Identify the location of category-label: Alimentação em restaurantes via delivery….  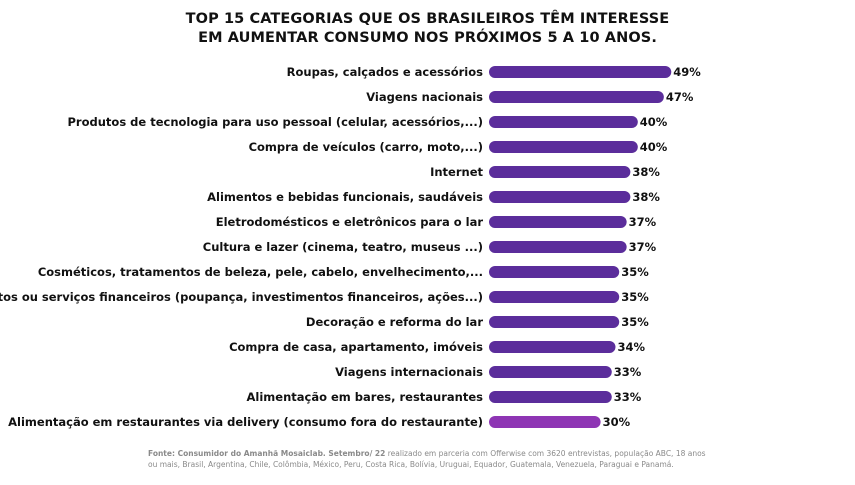
(245, 422).